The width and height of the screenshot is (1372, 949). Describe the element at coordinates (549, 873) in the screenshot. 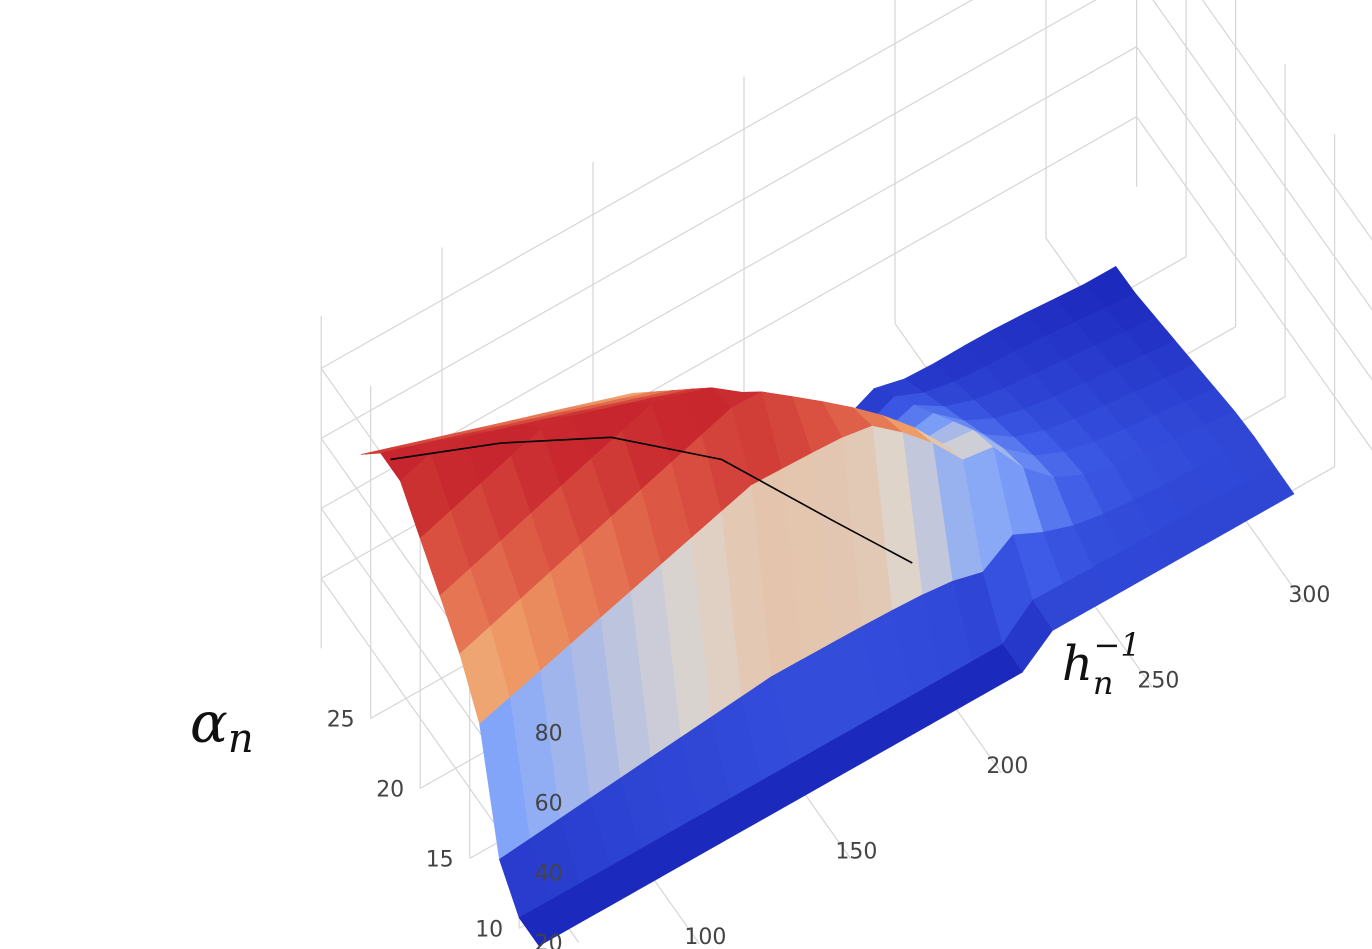

I see `z-tick-label: 40` at that location.